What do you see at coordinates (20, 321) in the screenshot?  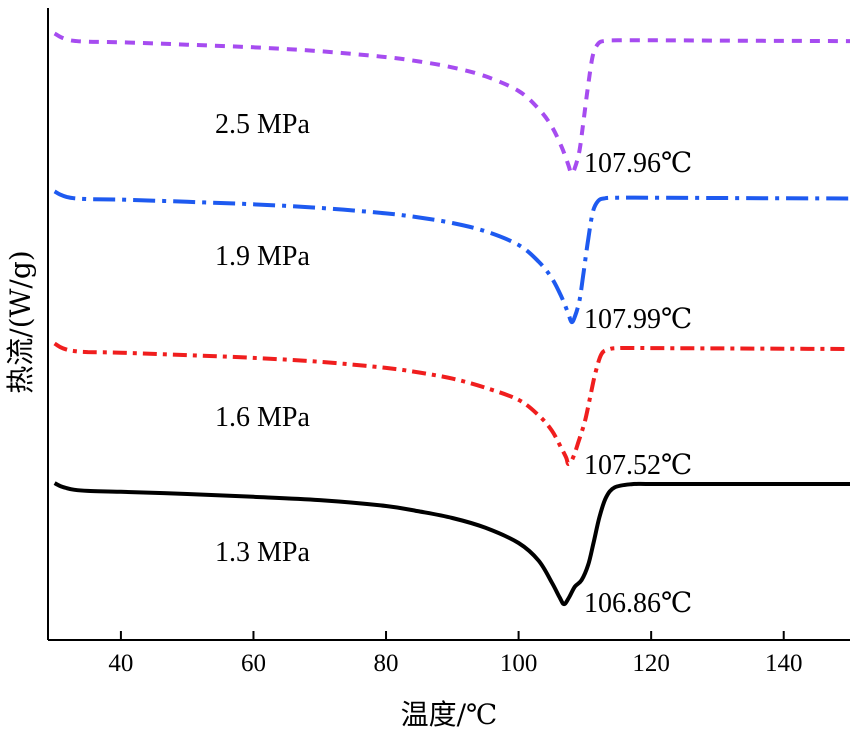 I see `y-axis-title: 热流/(W/g)` at bounding box center [20, 321].